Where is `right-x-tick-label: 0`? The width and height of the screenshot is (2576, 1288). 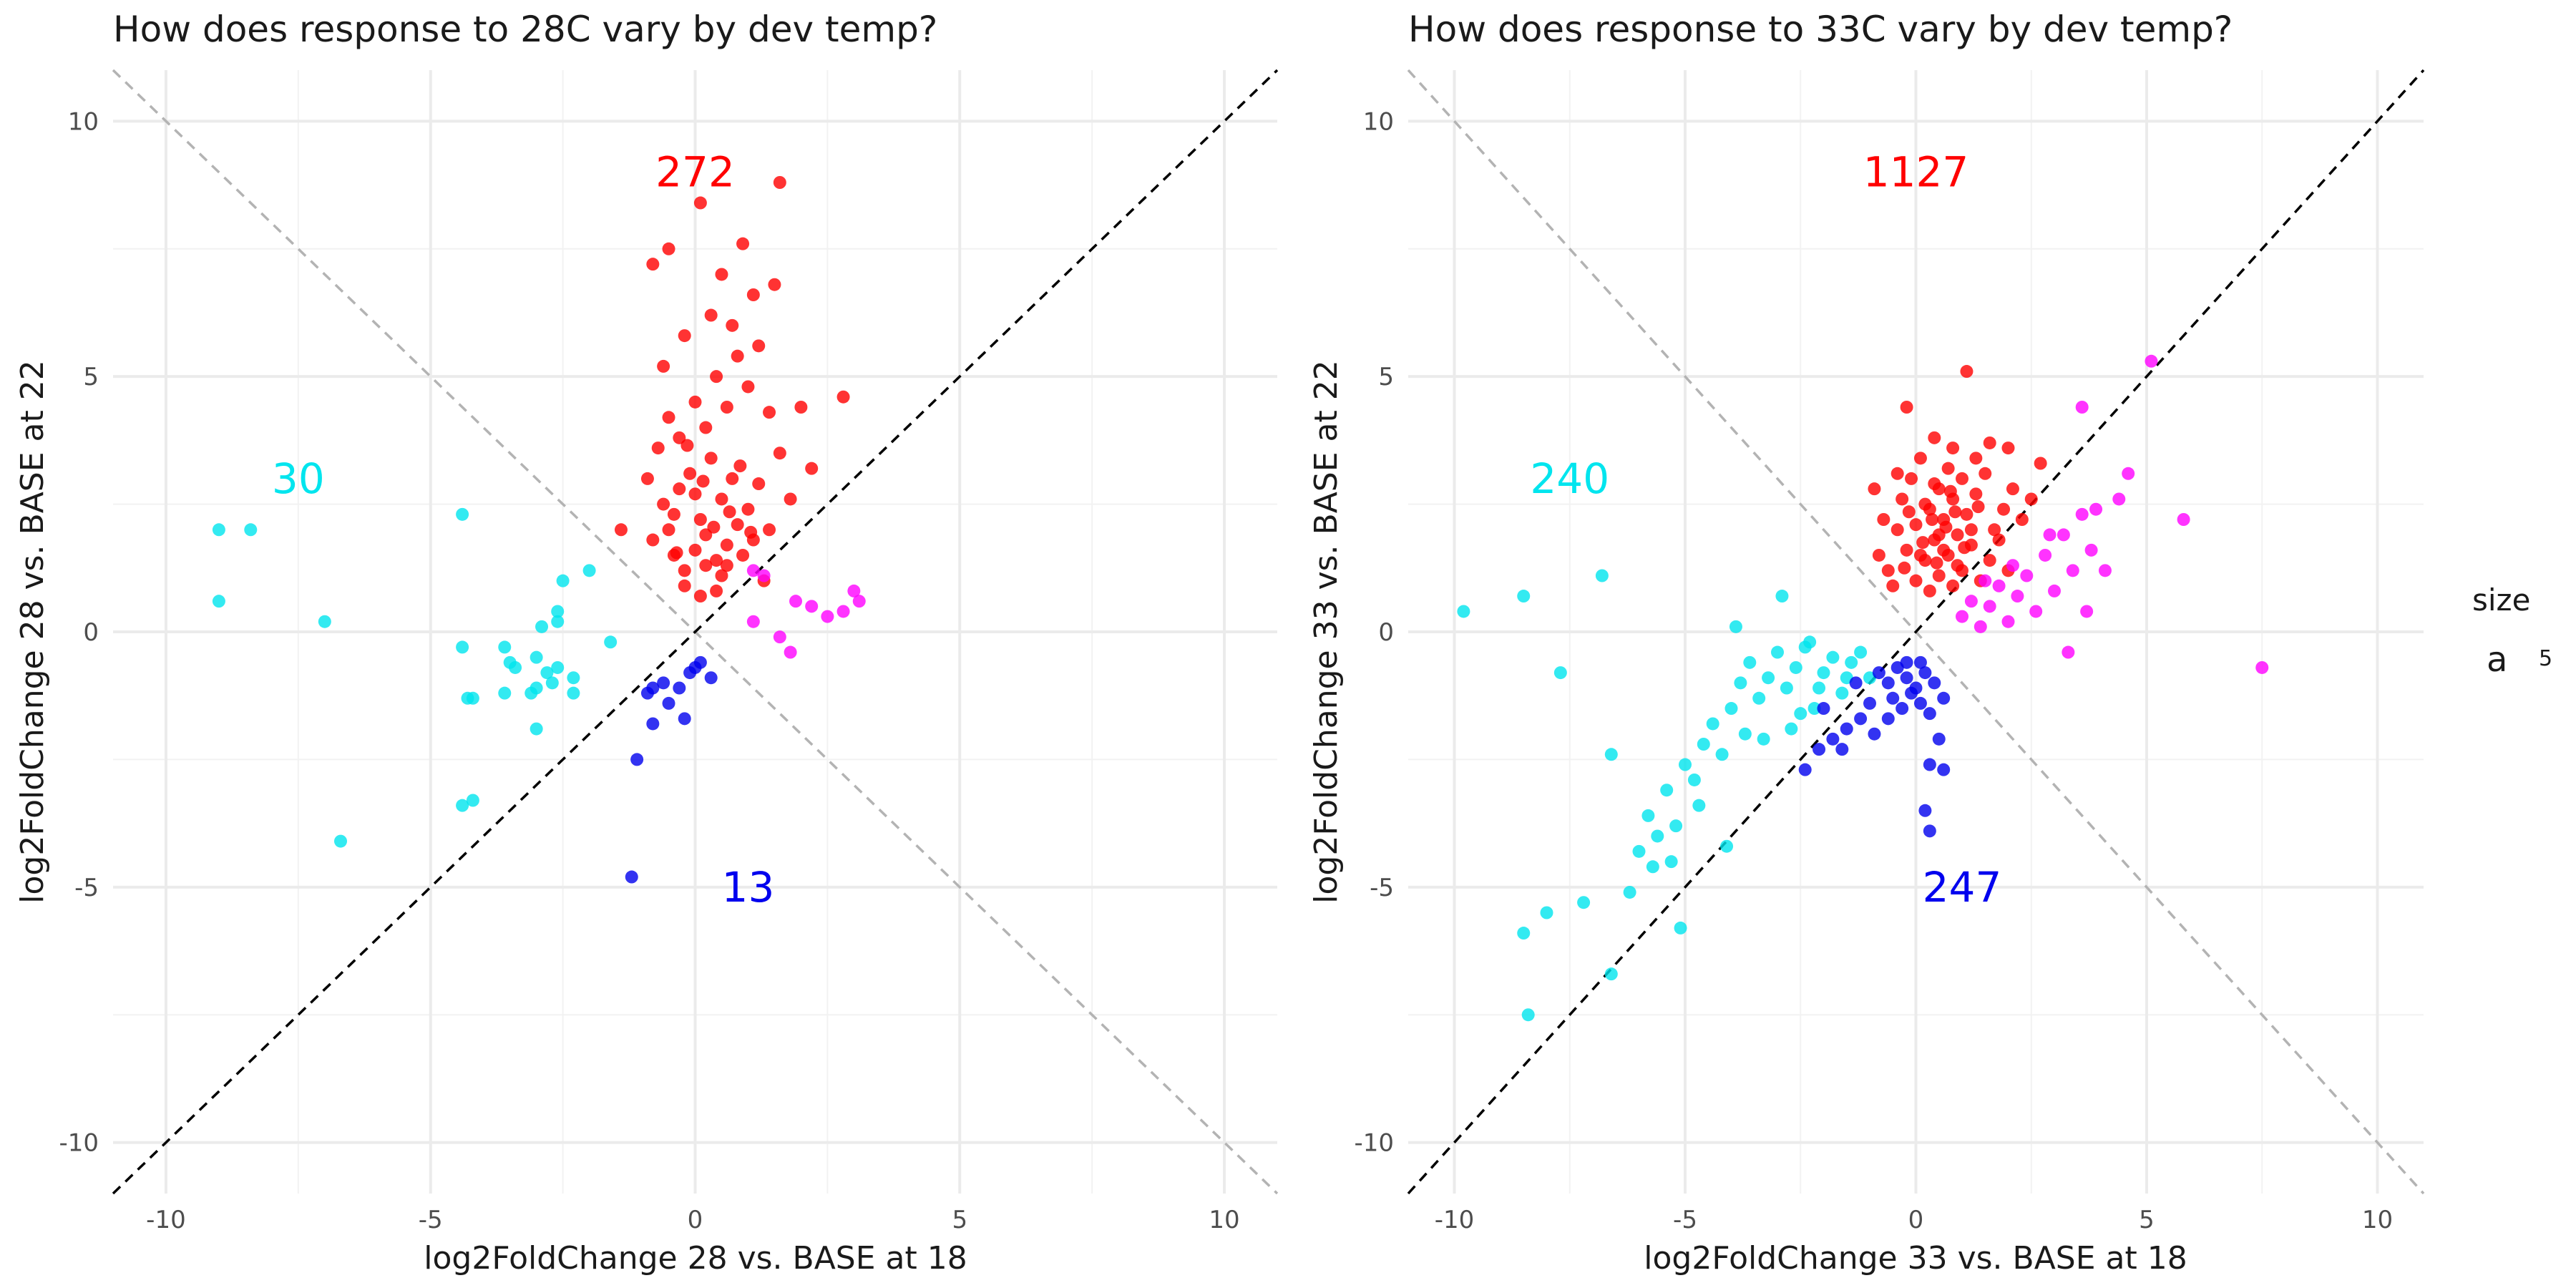 right-x-tick-label: 0 is located at coordinates (1916, 1220).